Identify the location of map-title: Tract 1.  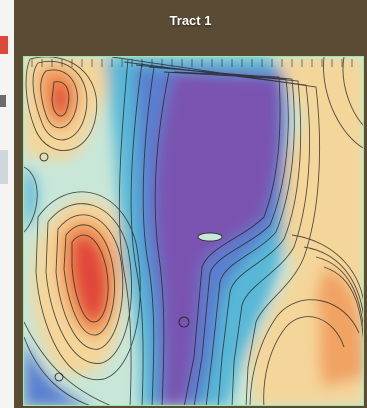
(190, 20).